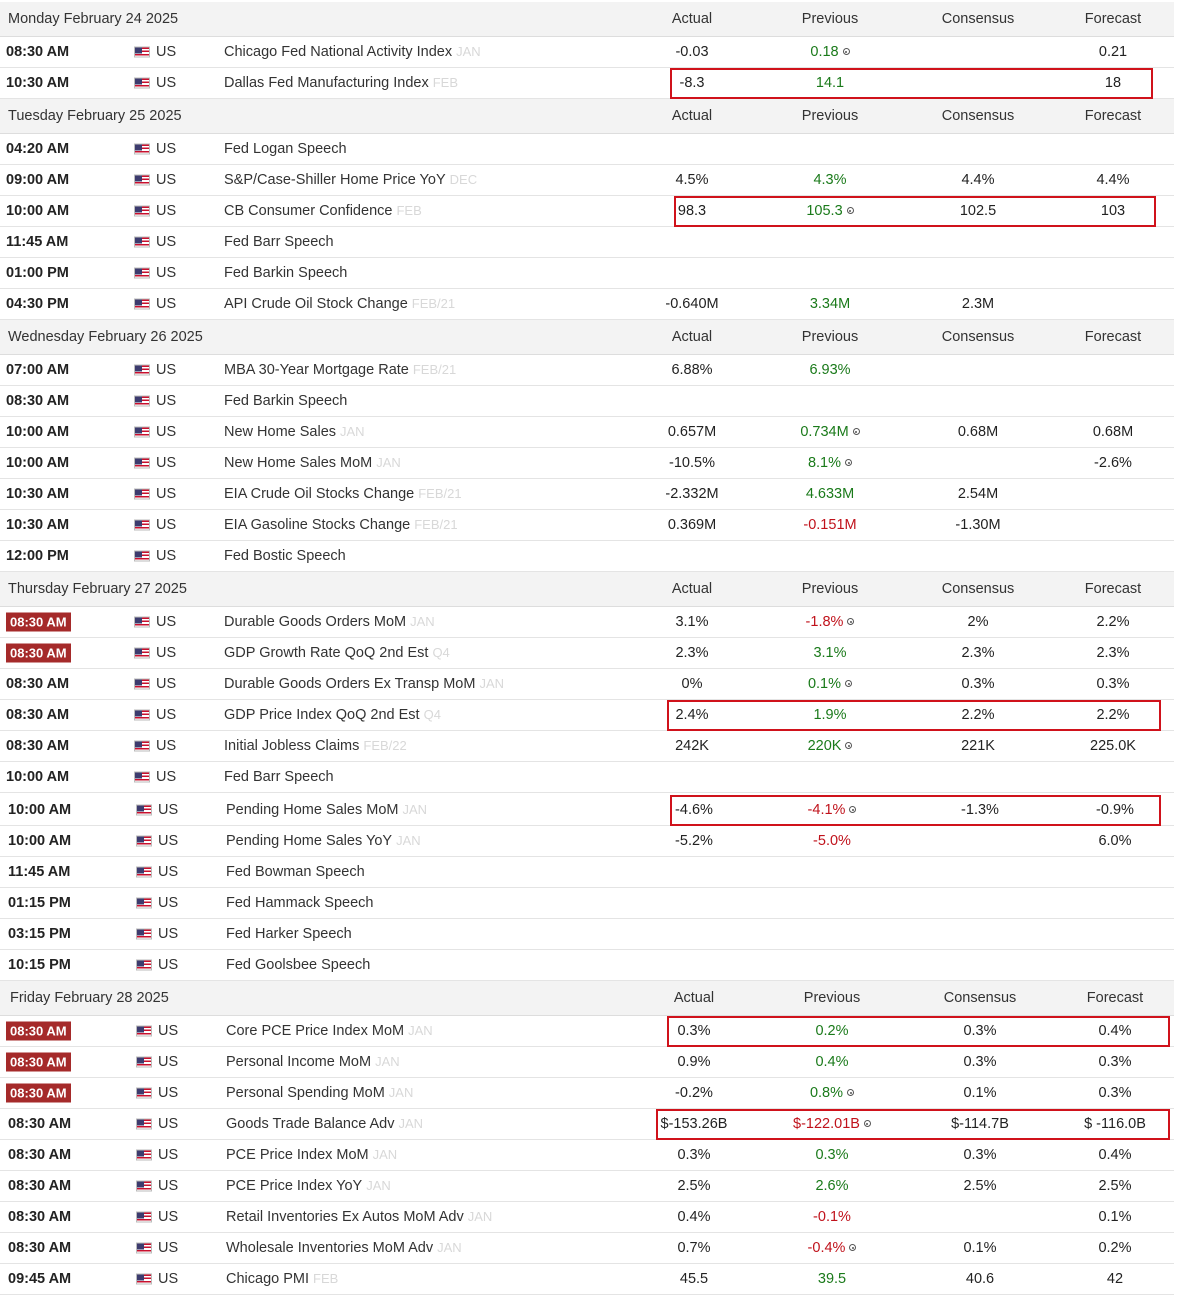  What do you see at coordinates (326, 83) in the screenshot?
I see `event-name: Dallas Fed Manufacturing Index` at bounding box center [326, 83].